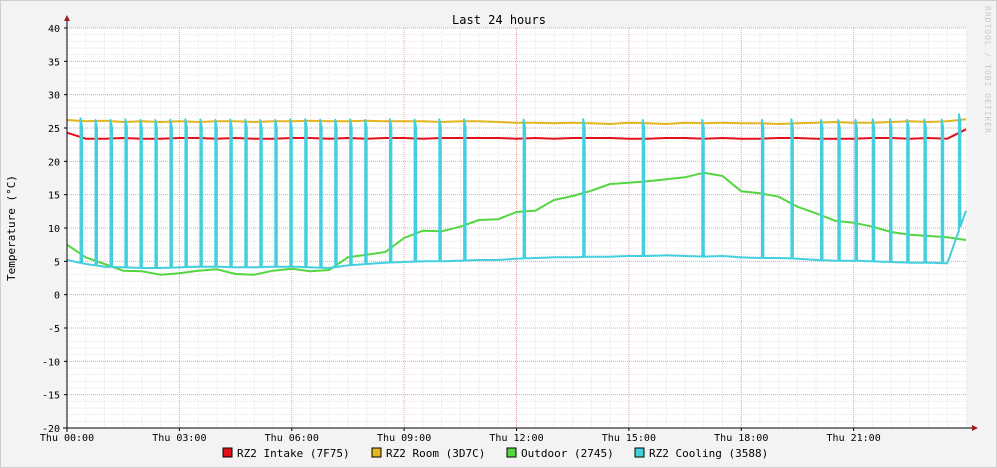  Describe the element at coordinates (293, 453) in the screenshot. I see `legend-label: RZ2 Intake (7F75)` at that location.